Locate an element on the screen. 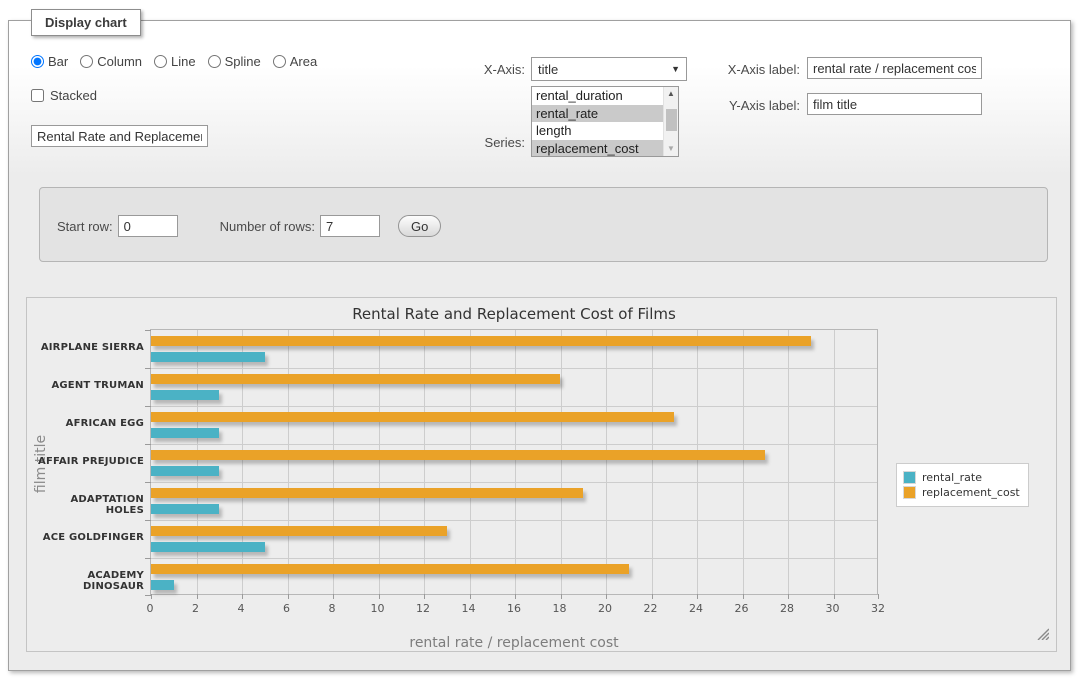 The width and height of the screenshot is (1081, 681). x-tick-label: 32 is located at coordinates (878, 608).